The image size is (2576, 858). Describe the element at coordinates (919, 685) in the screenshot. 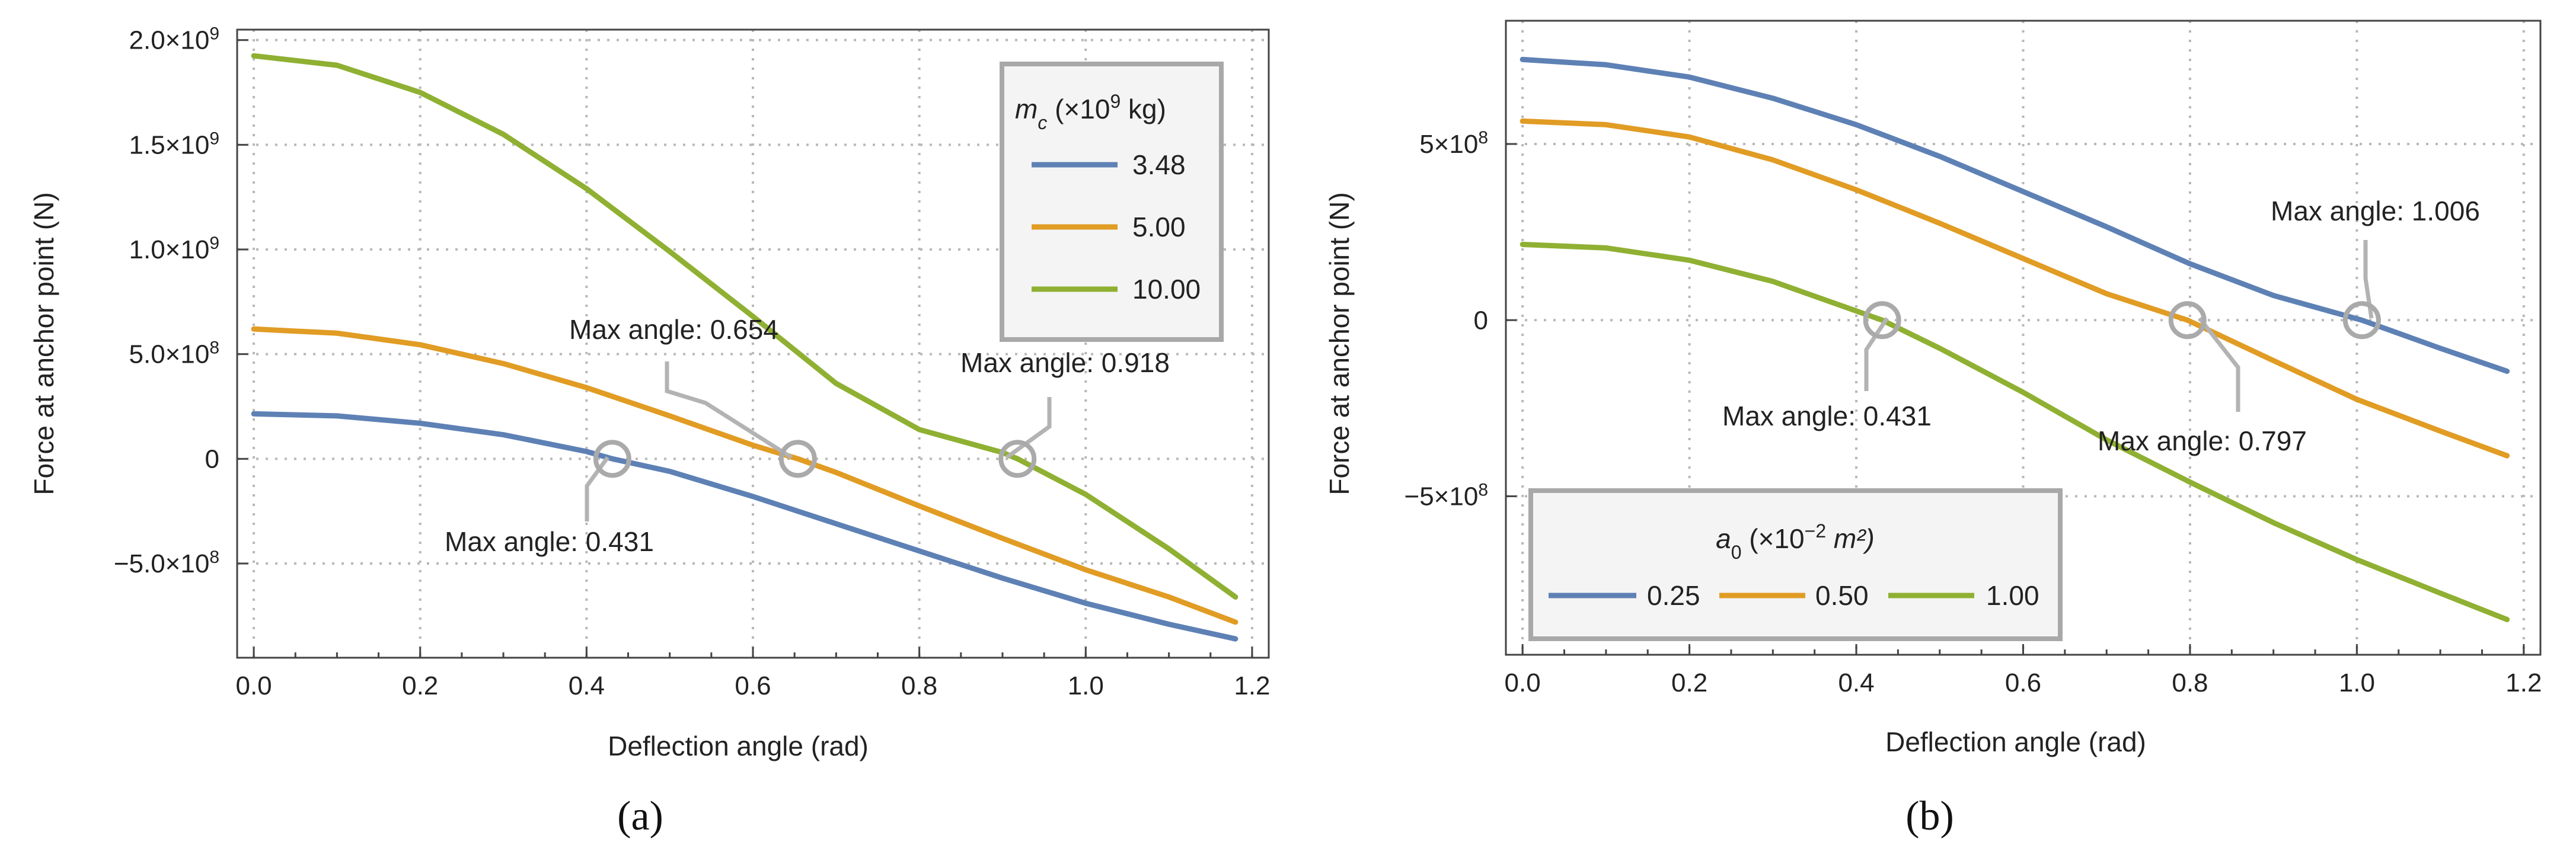

I see `panel-a-xtick-label: 0.8` at that location.